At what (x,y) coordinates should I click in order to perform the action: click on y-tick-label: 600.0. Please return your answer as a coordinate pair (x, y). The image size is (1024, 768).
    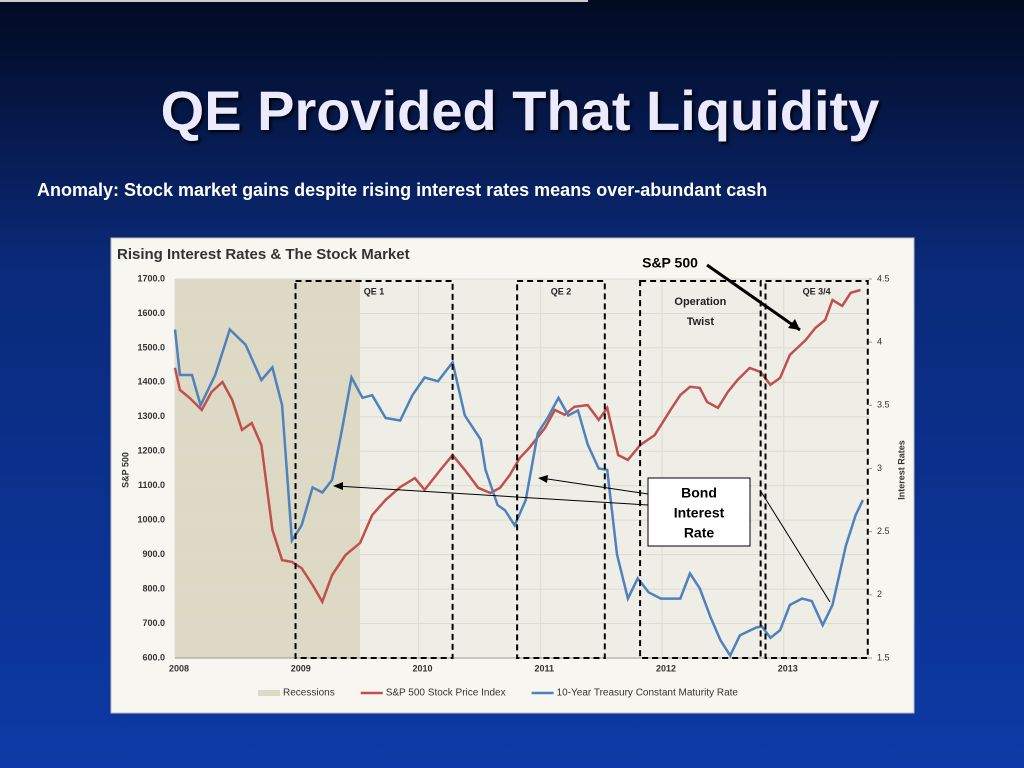
    Looking at the image, I should click on (153, 657).